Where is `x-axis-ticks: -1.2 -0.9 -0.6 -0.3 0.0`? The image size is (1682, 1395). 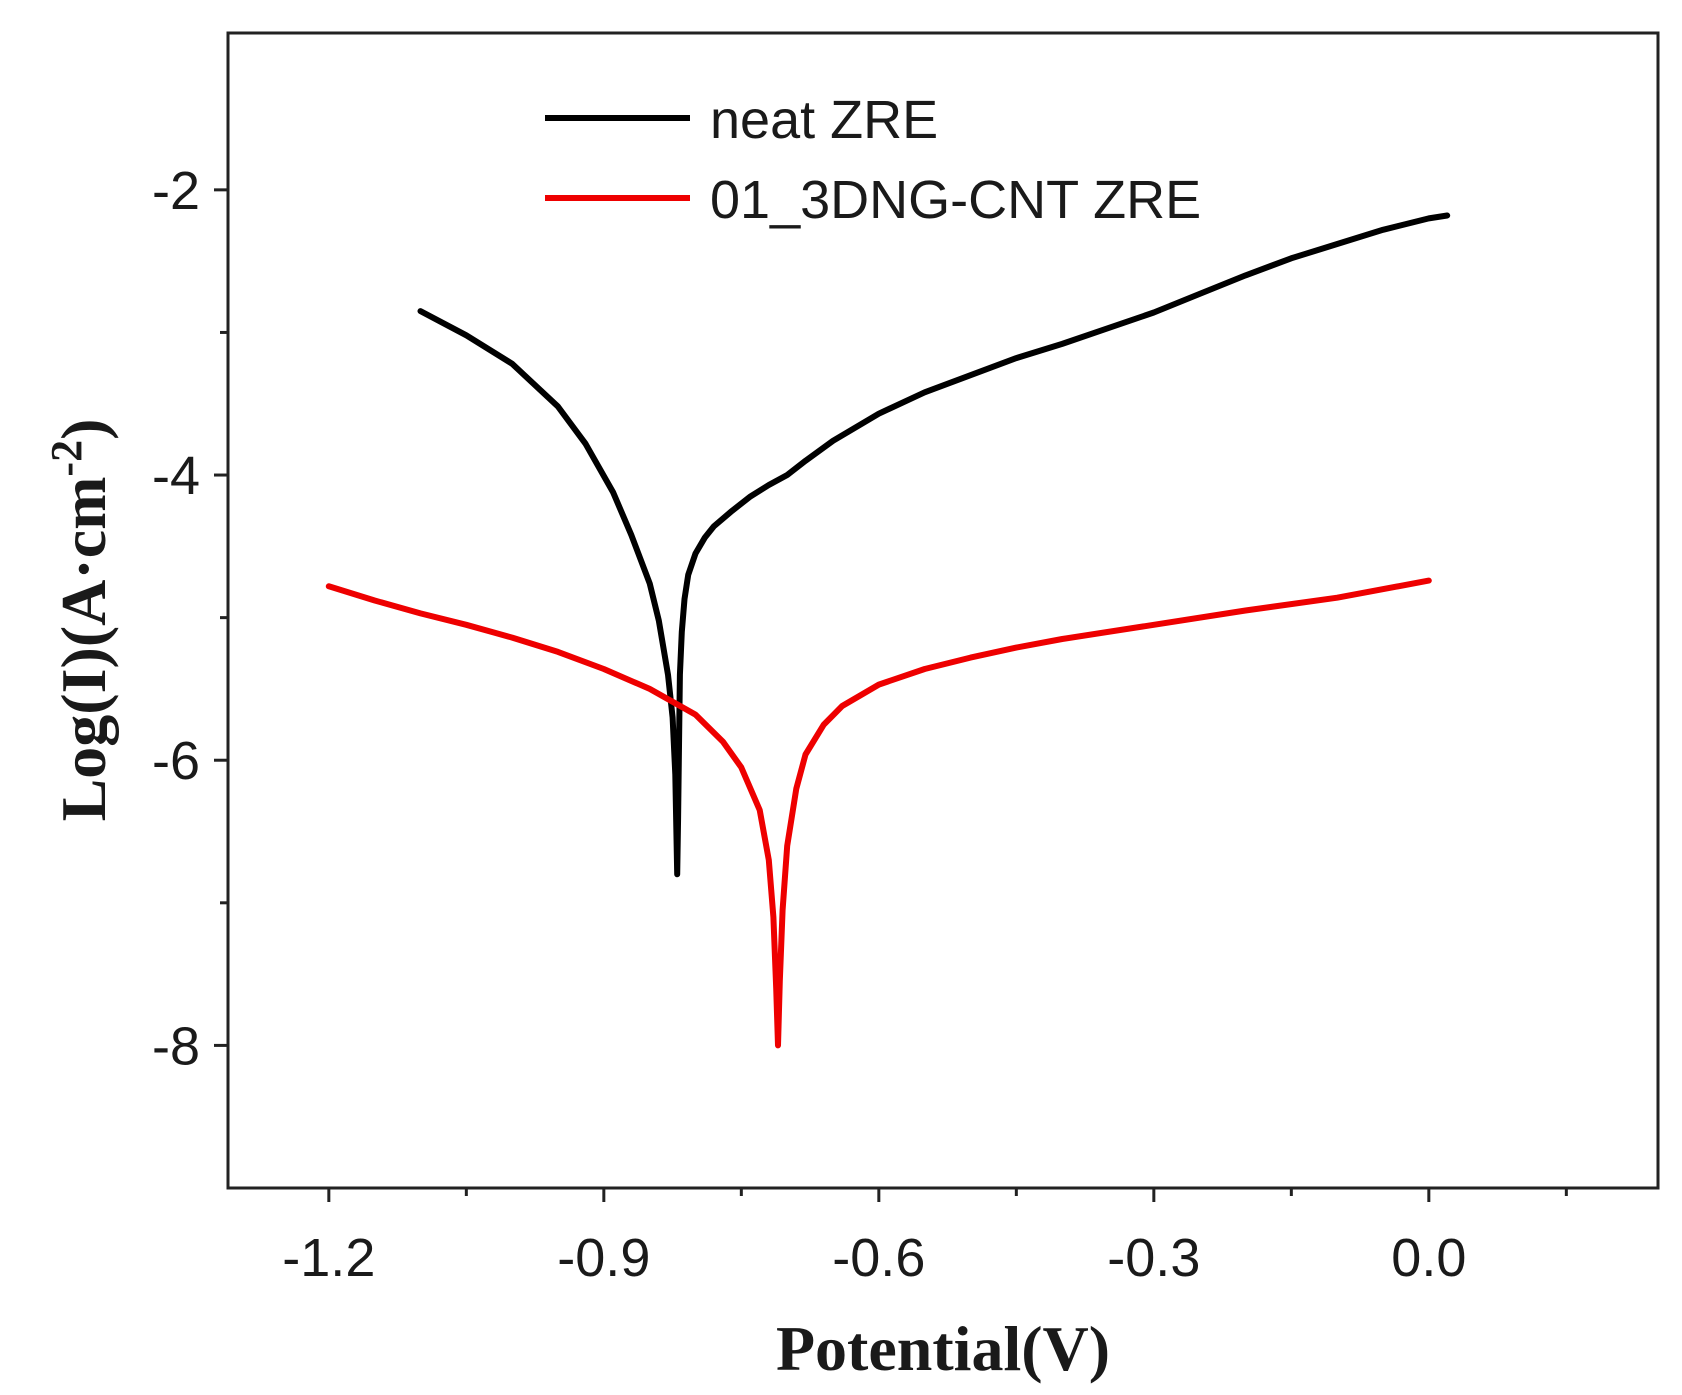
x-axis-ticks: -1.2 -0.9 -0.6 -0.3 0.0 is located at coordinates (925, 1238).